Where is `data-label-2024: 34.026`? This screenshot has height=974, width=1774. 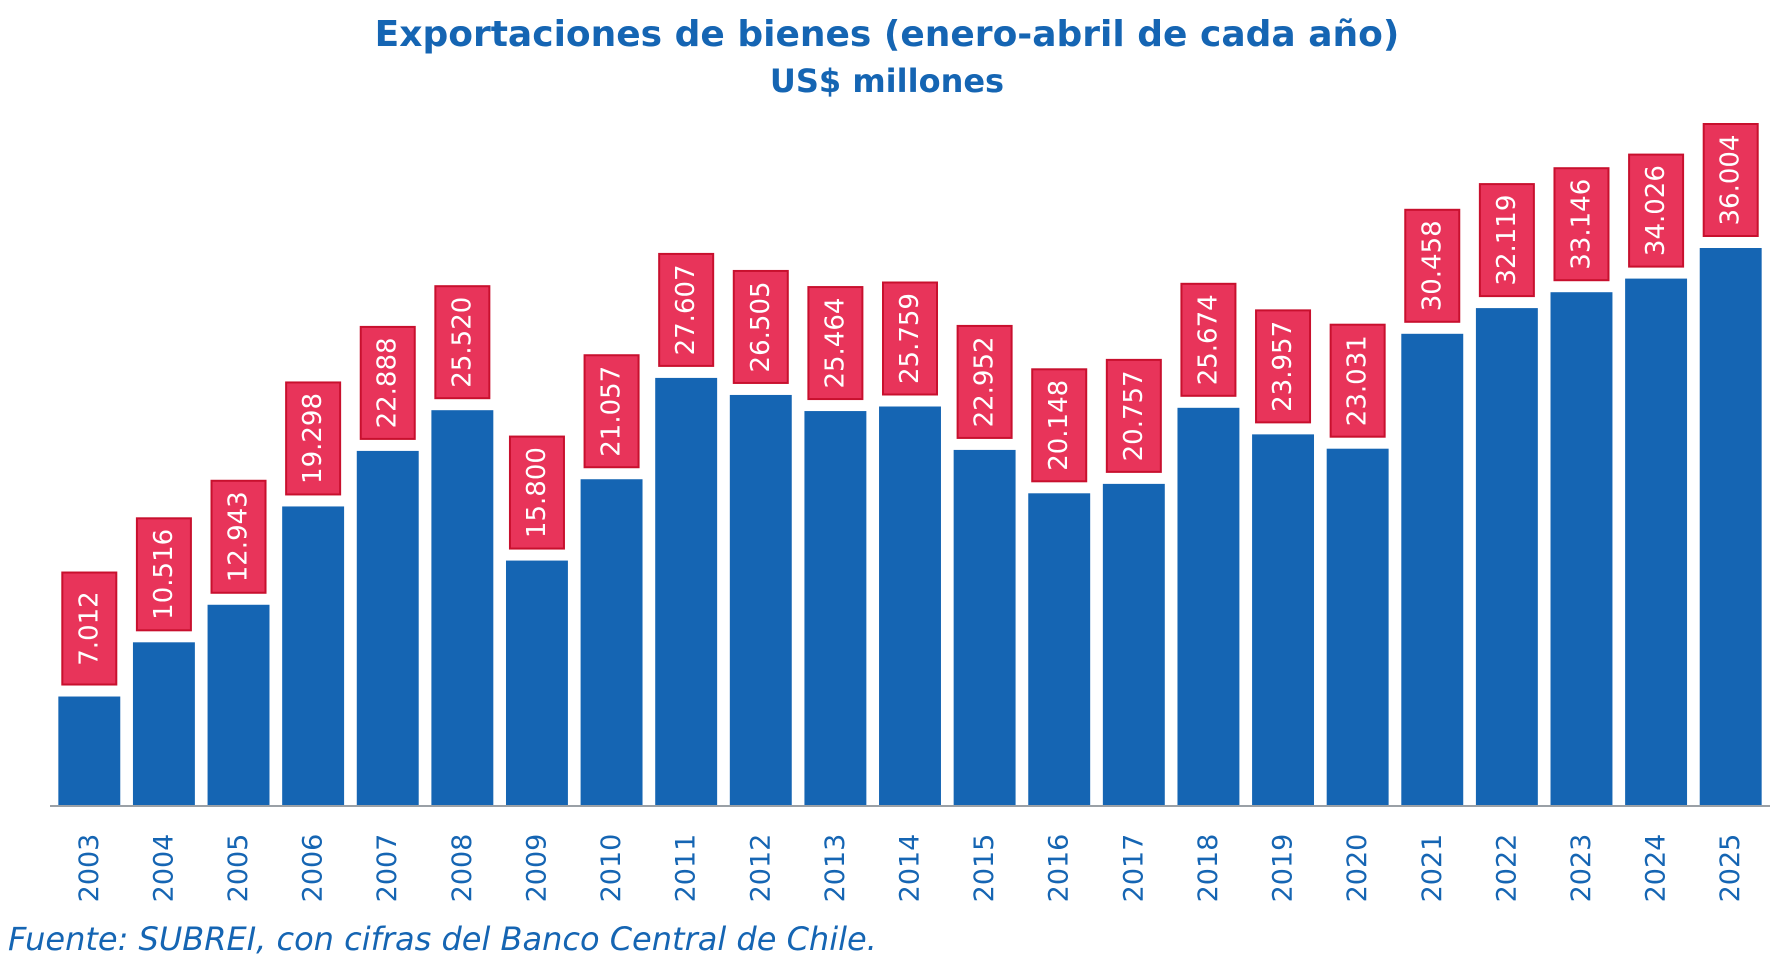 data-label-2024: 34.026 is located at coordinates (1656, 210).